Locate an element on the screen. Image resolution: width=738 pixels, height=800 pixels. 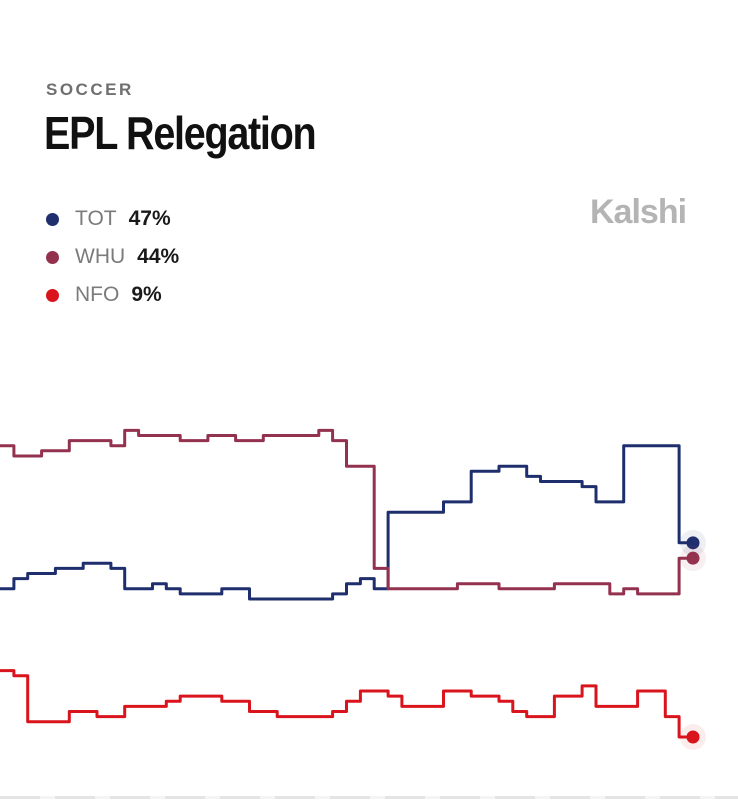
bottom-divider is located at coordinates (369, 797).